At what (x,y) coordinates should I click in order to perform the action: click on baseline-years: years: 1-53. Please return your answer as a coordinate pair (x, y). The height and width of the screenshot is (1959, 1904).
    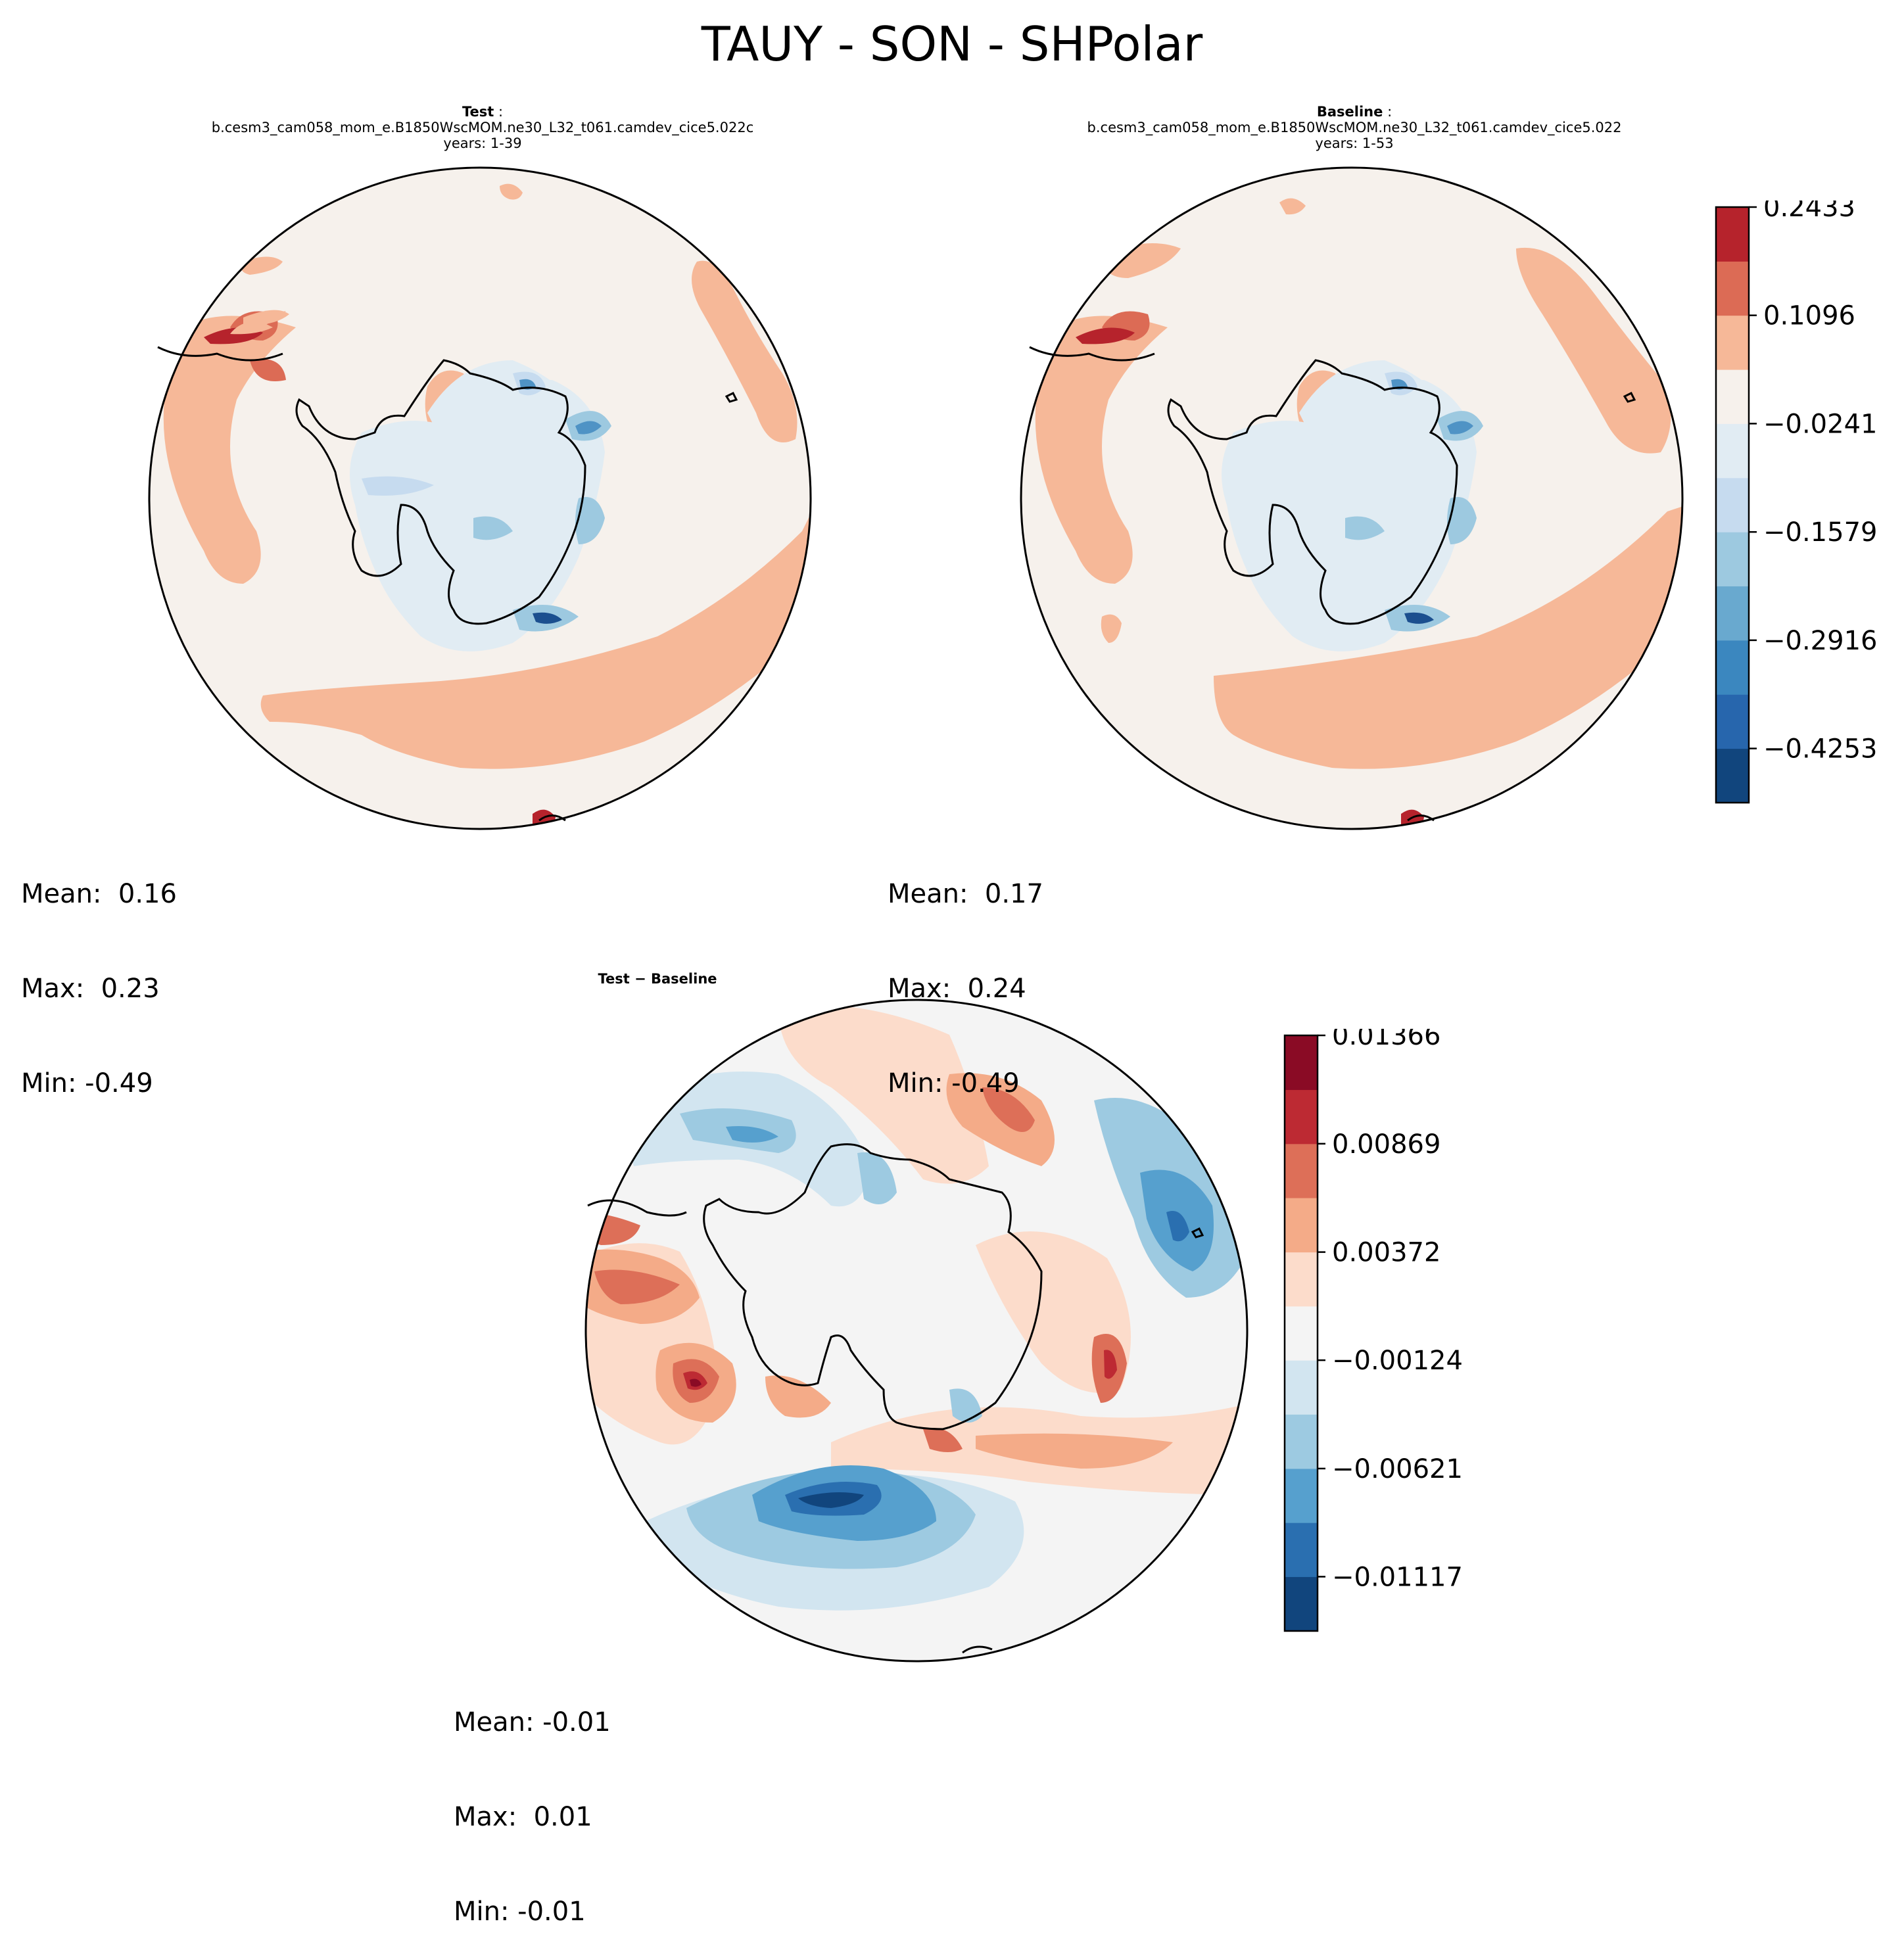
    Looking at the image, I should click on (1354, 143).